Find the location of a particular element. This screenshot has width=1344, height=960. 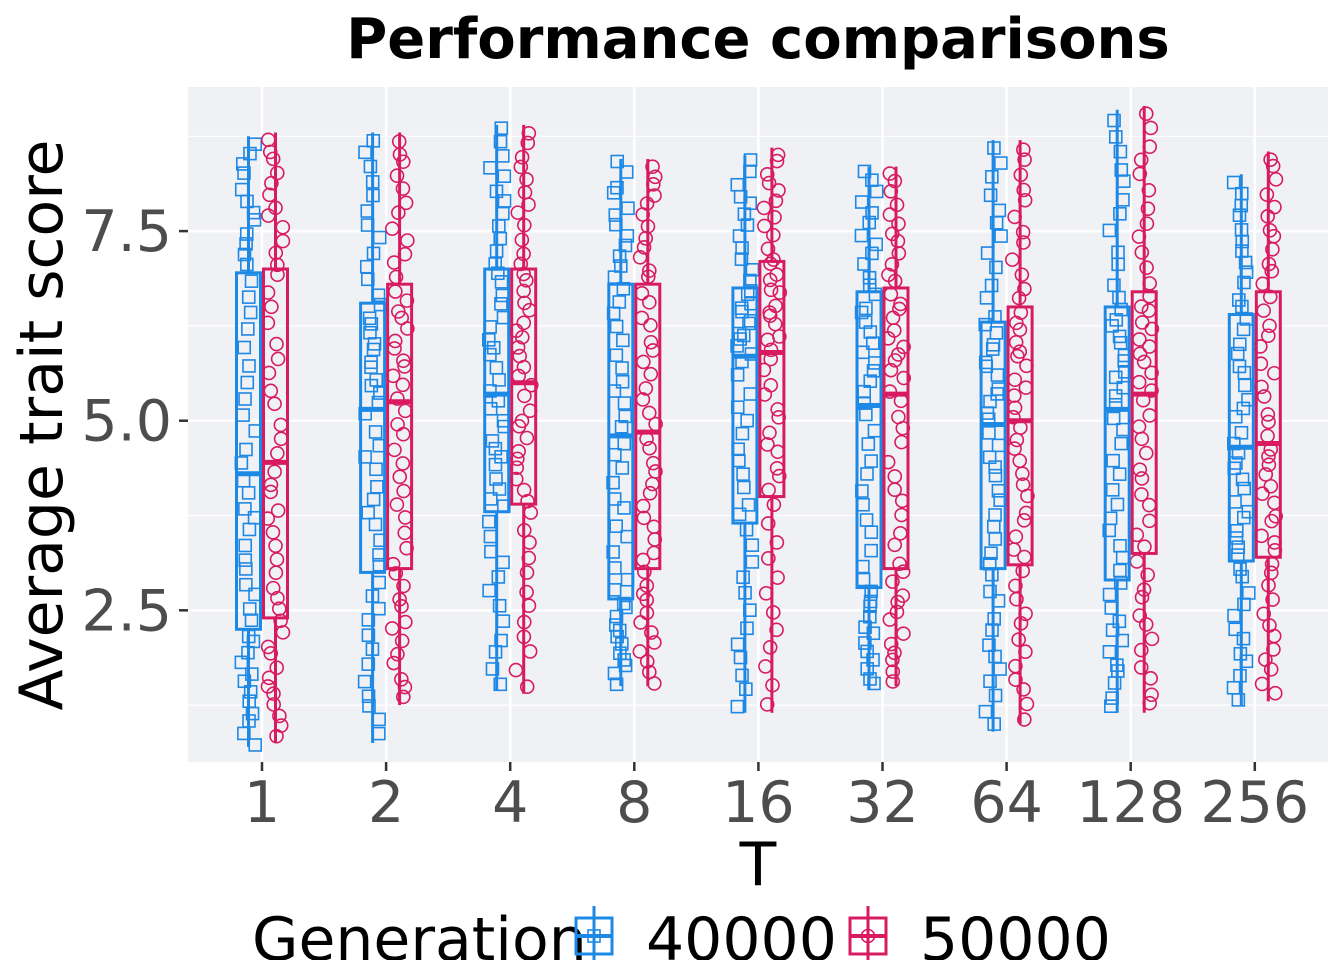

x-tick-label: 1 is located at coordinates (262, 803).